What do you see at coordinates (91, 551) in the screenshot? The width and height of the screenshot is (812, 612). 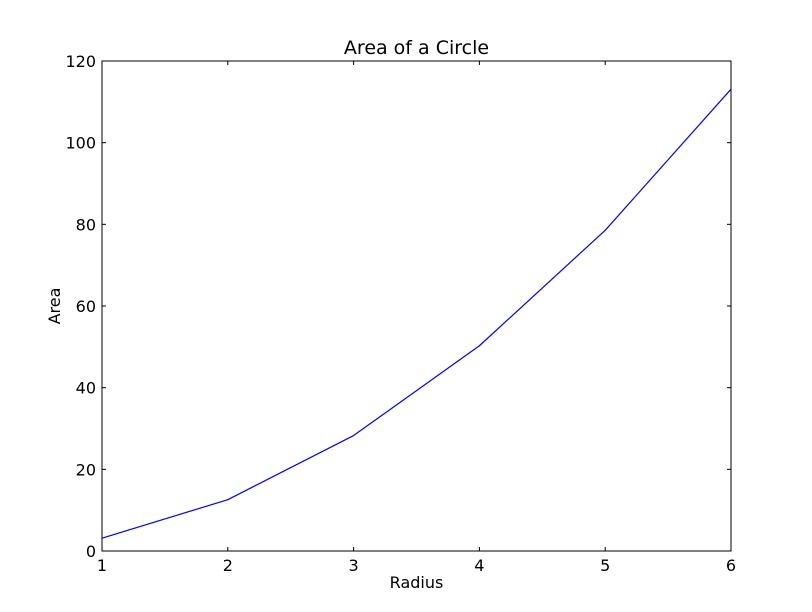 I see `y-tick-label: 0` at bounding box center [91, 551].